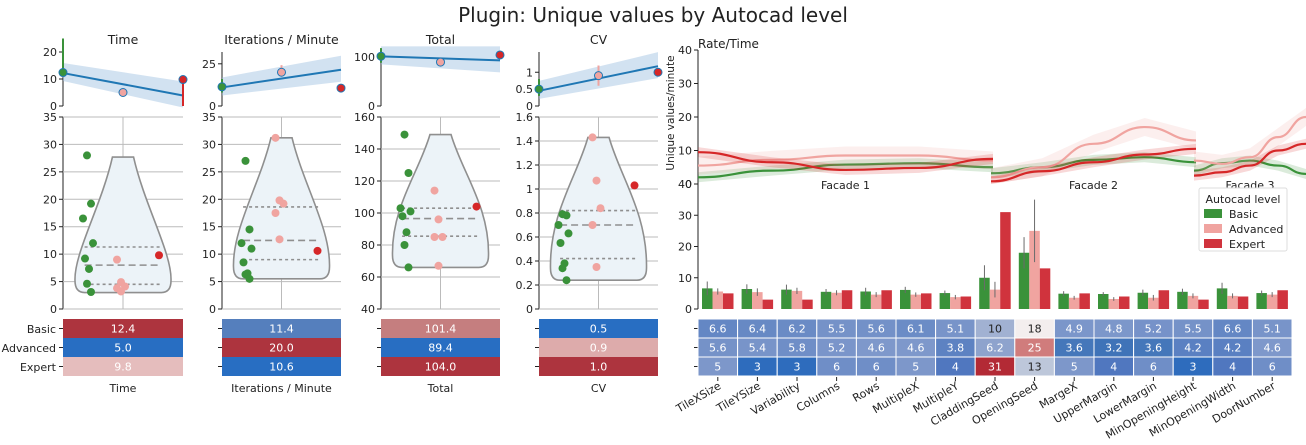  What do you see at coordinates (525, 261) in the screenshot?
I see `violin-ytick-label: 0.4` at bounding box center [525, 261].